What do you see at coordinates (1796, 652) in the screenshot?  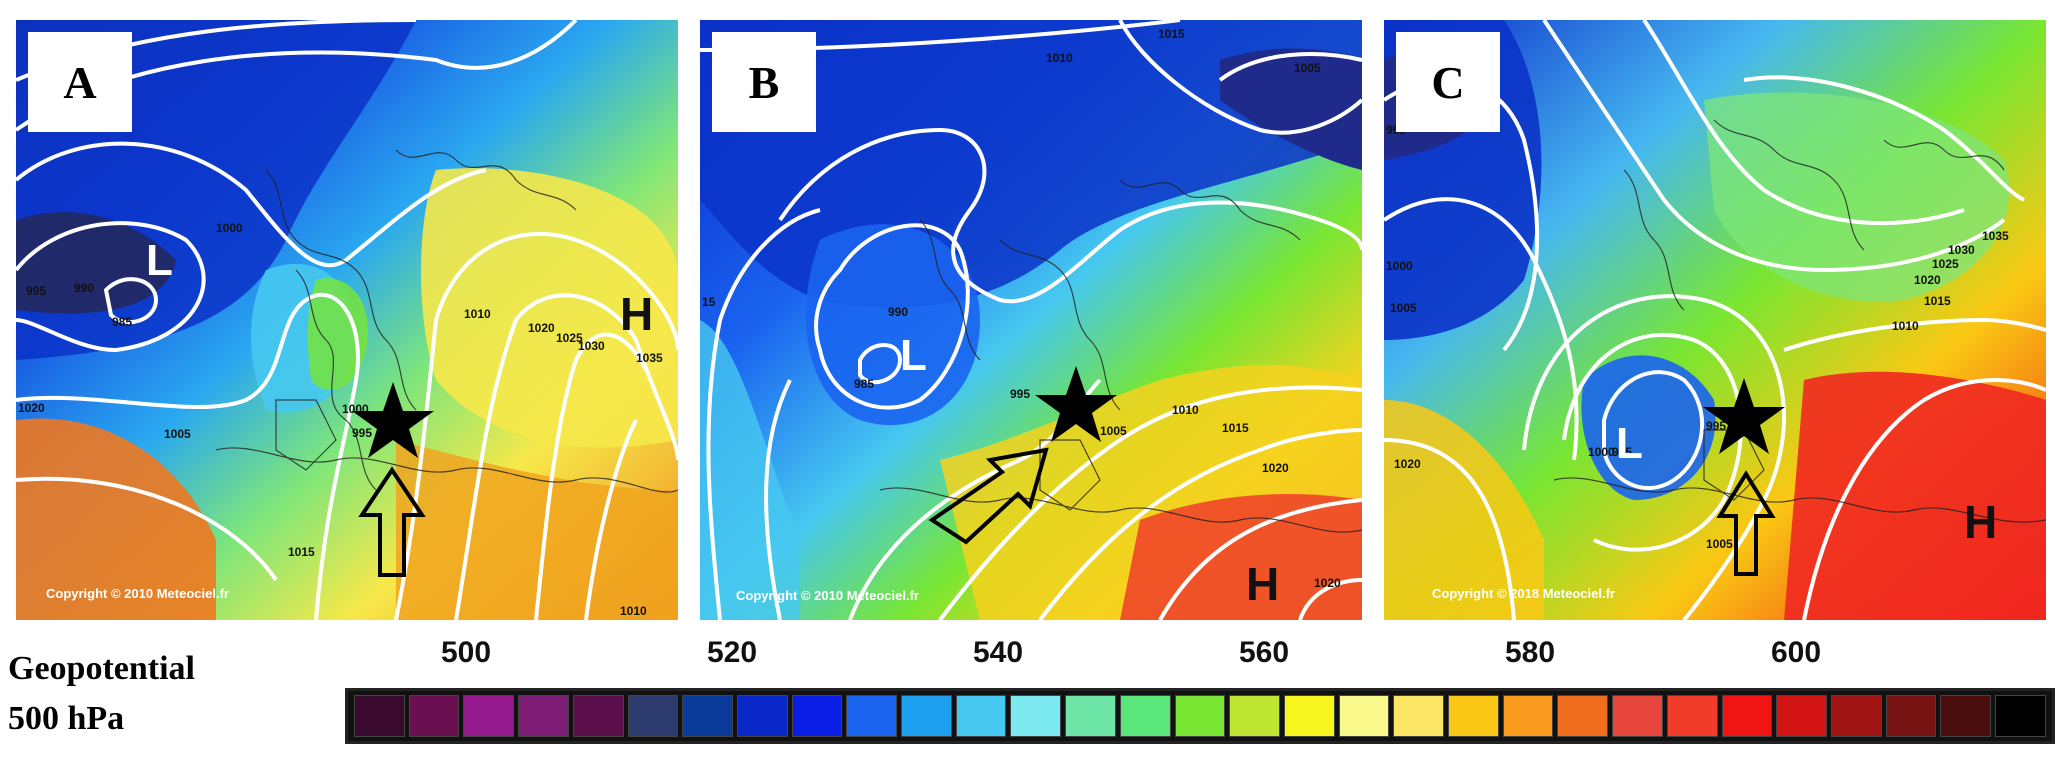 I see `colorbar-tick: 600` at bounding box center [1796, 652].